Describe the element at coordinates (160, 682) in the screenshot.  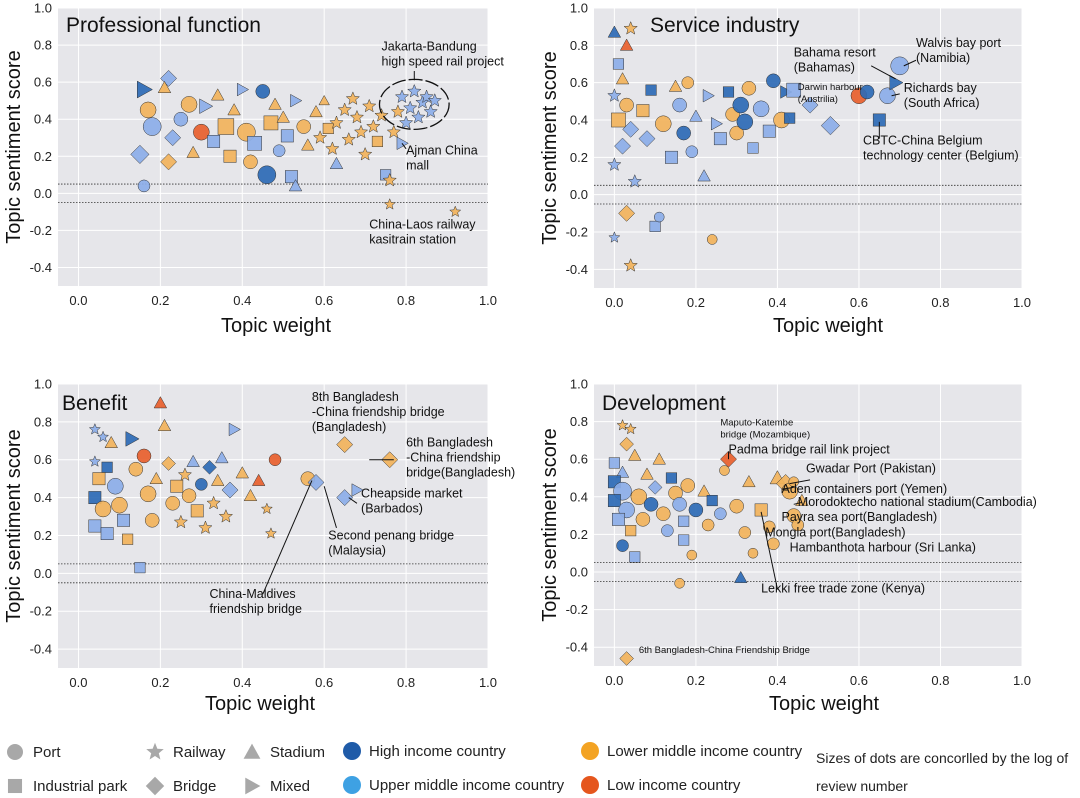
I see `x-tick-label: 0.2` at that location.